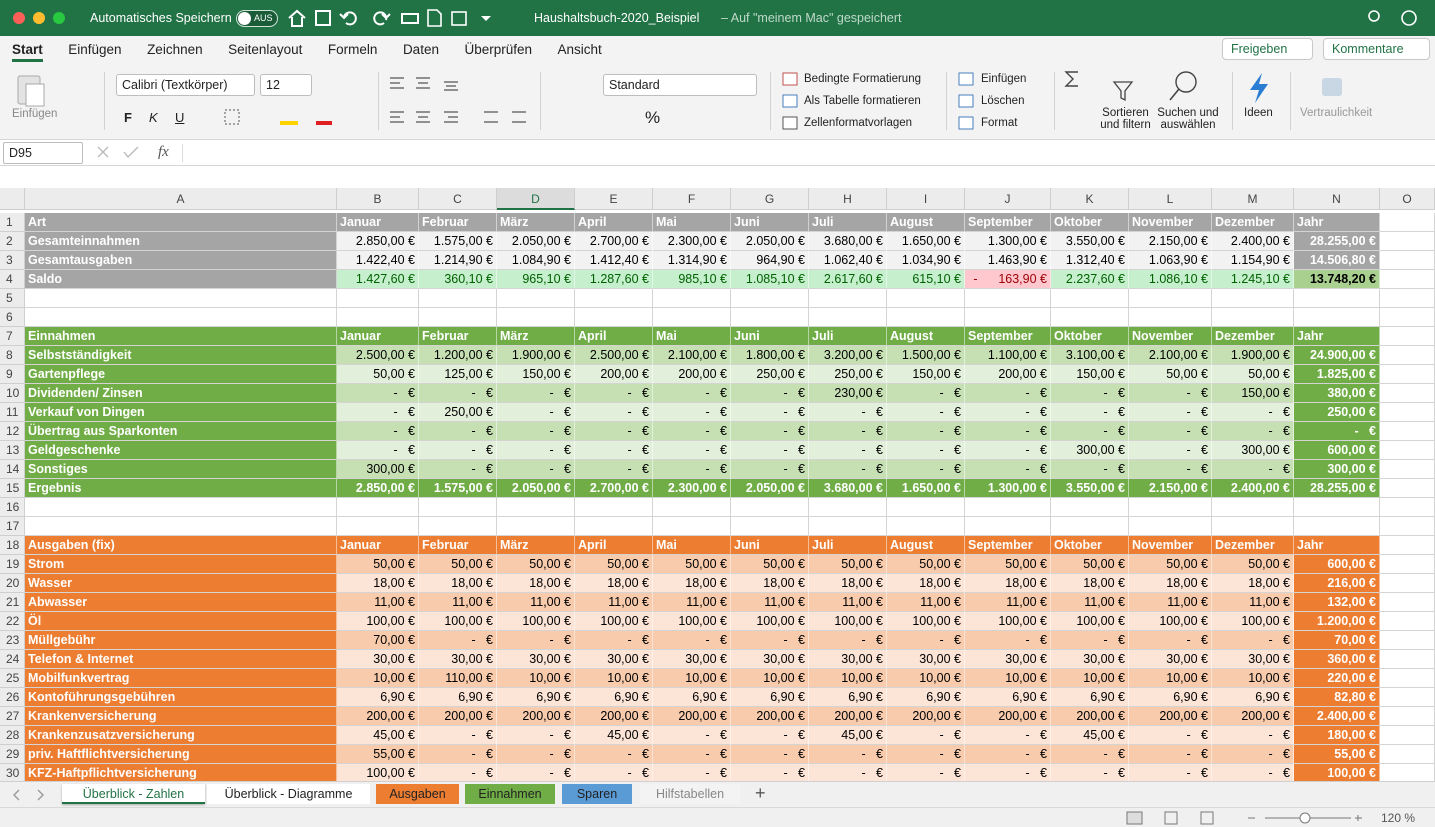 This screenshot has width=1435, height=827. I want to click on cell: 1.063,90 €, so click(1170, 260).